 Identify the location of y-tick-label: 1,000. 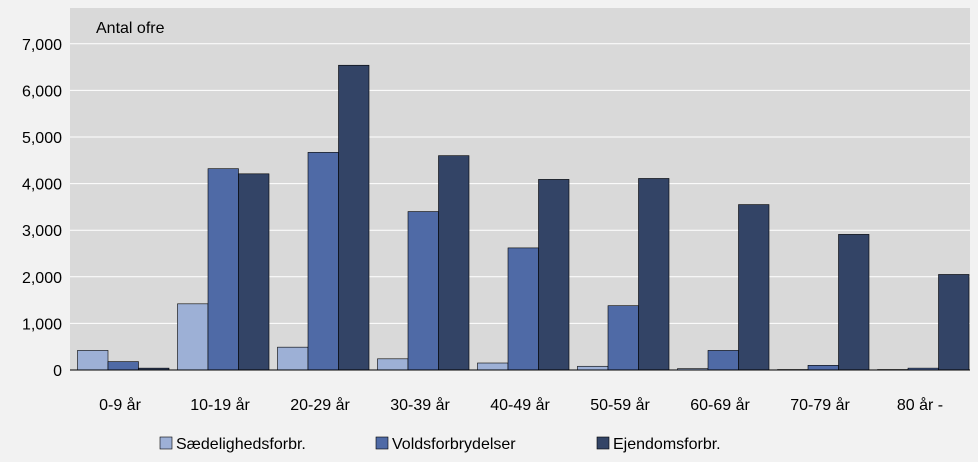
(42, 324).